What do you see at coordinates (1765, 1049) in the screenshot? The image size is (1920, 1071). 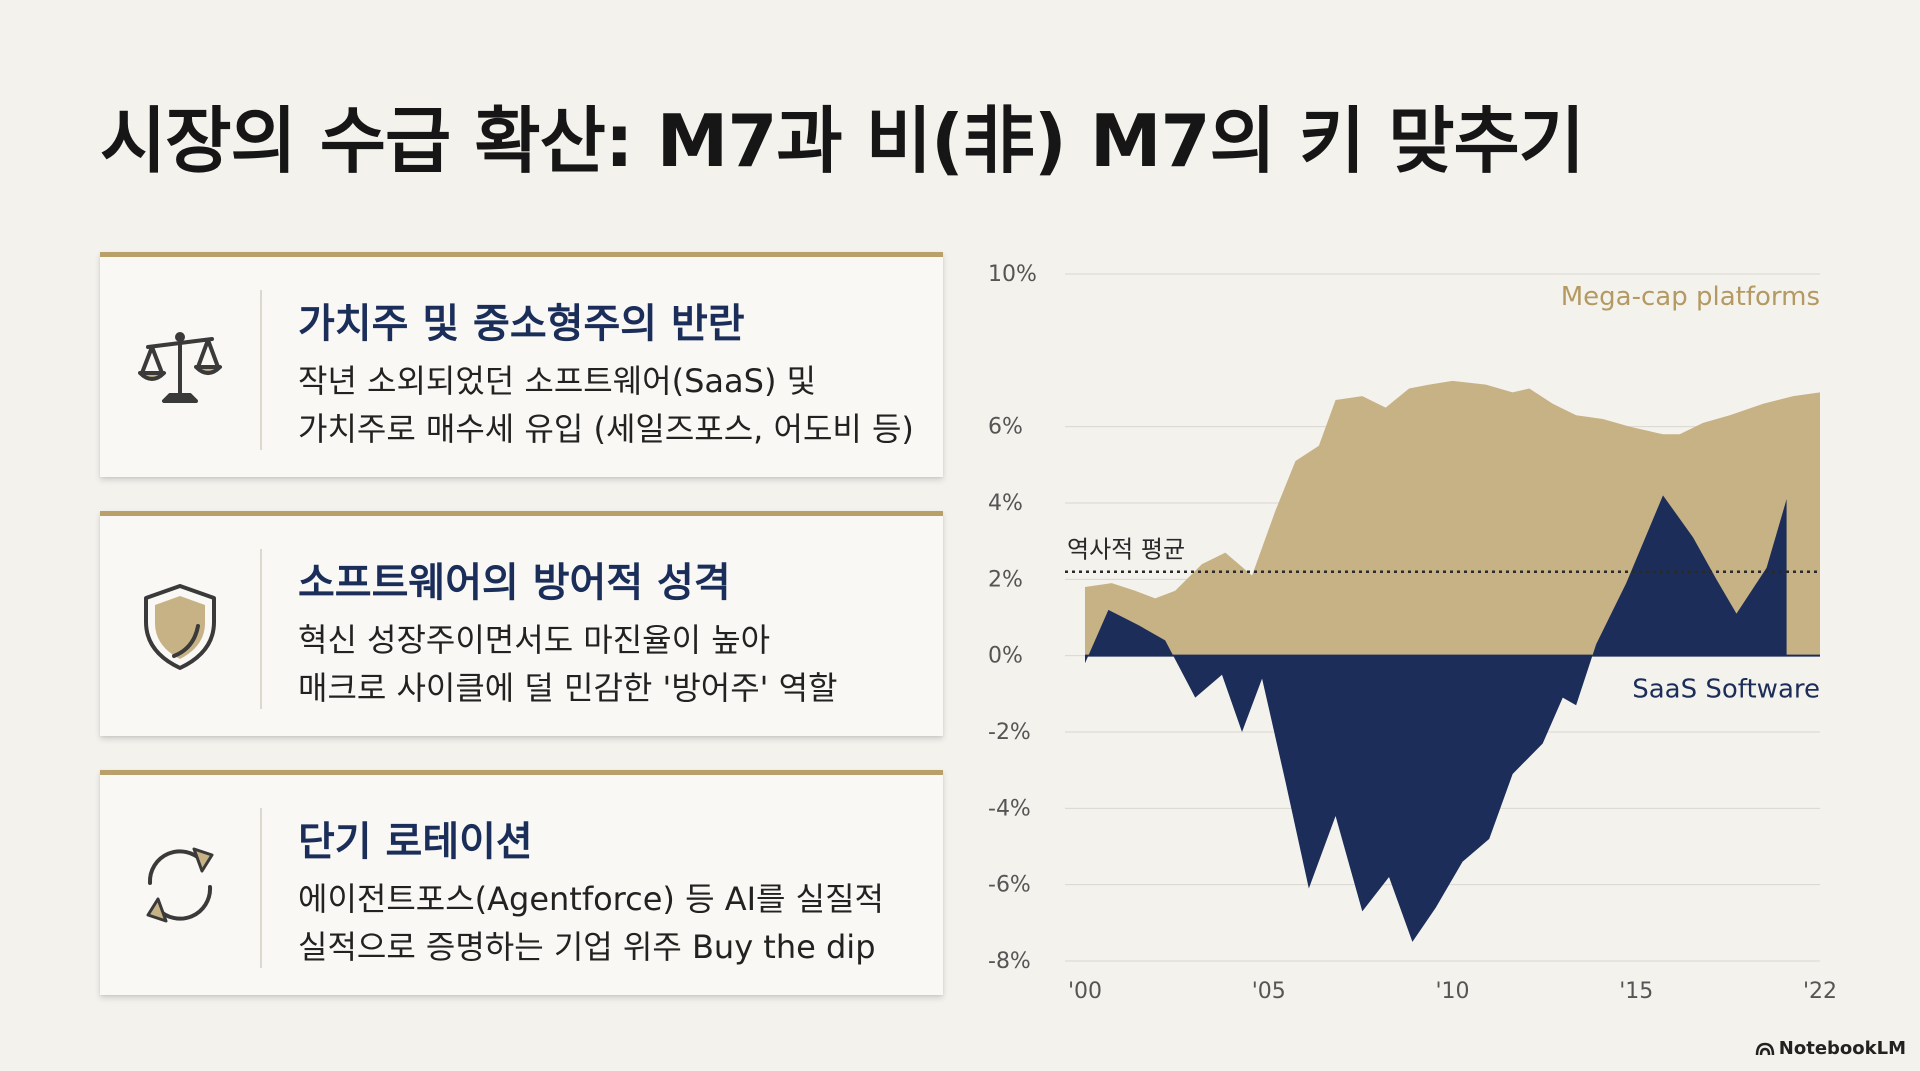 I see `notebooklm-logo-icon` at bounding box center [1765, 1049].